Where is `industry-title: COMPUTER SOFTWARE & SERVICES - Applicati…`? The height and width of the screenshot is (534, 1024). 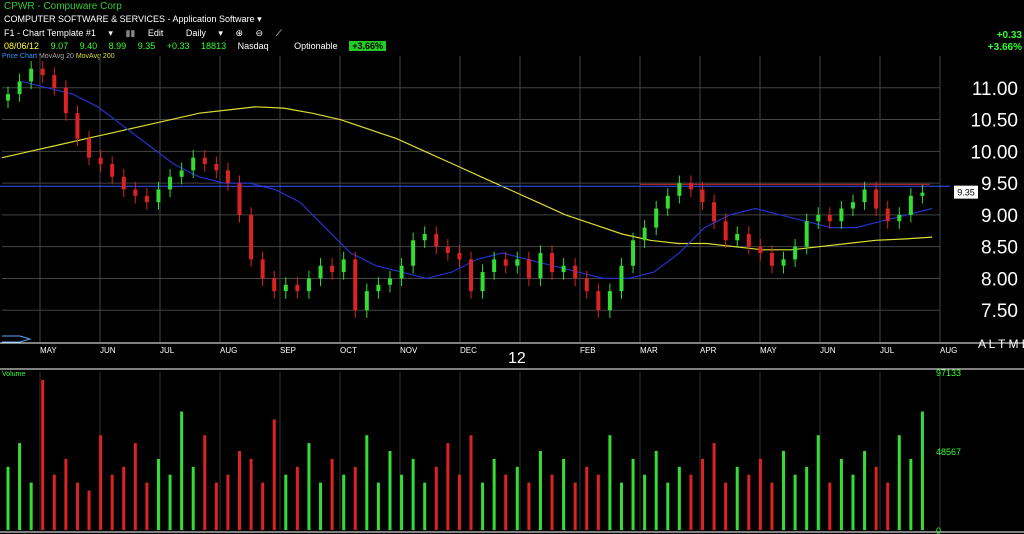
industry-title: COMPUTER SOFTWARE & SERVICES - Applicati… is located at coordinates (133, 19).